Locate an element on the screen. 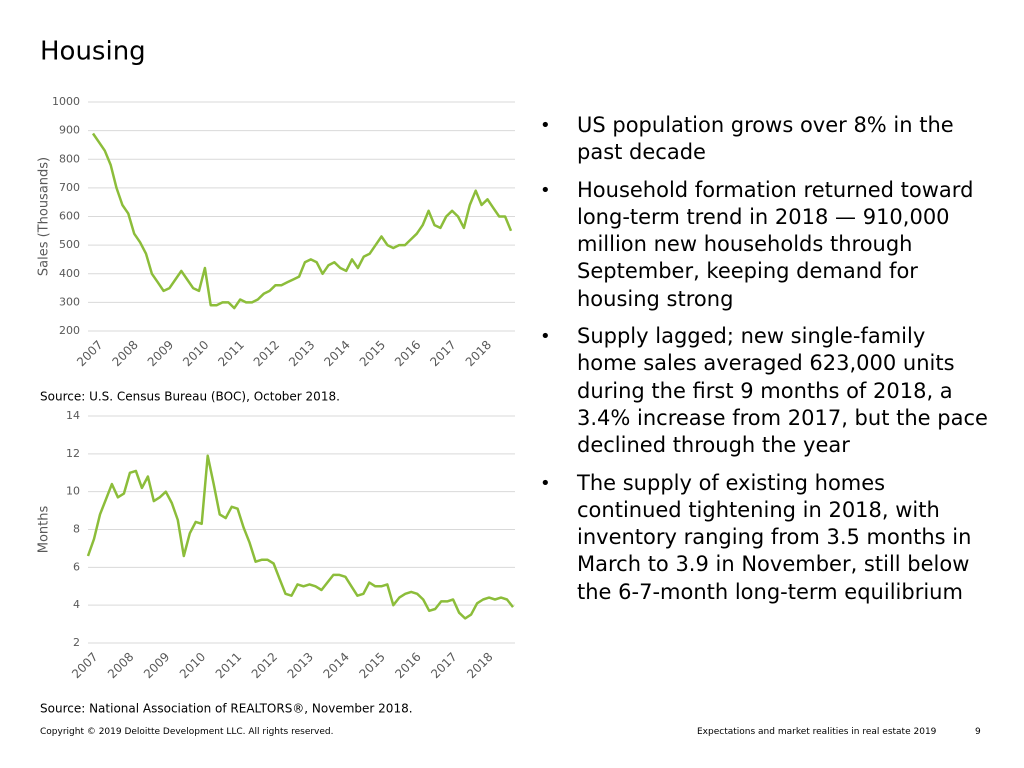 This screenshot has height=768, width=1024. y-tick-label: 400 is located at coordinates (69, 273).